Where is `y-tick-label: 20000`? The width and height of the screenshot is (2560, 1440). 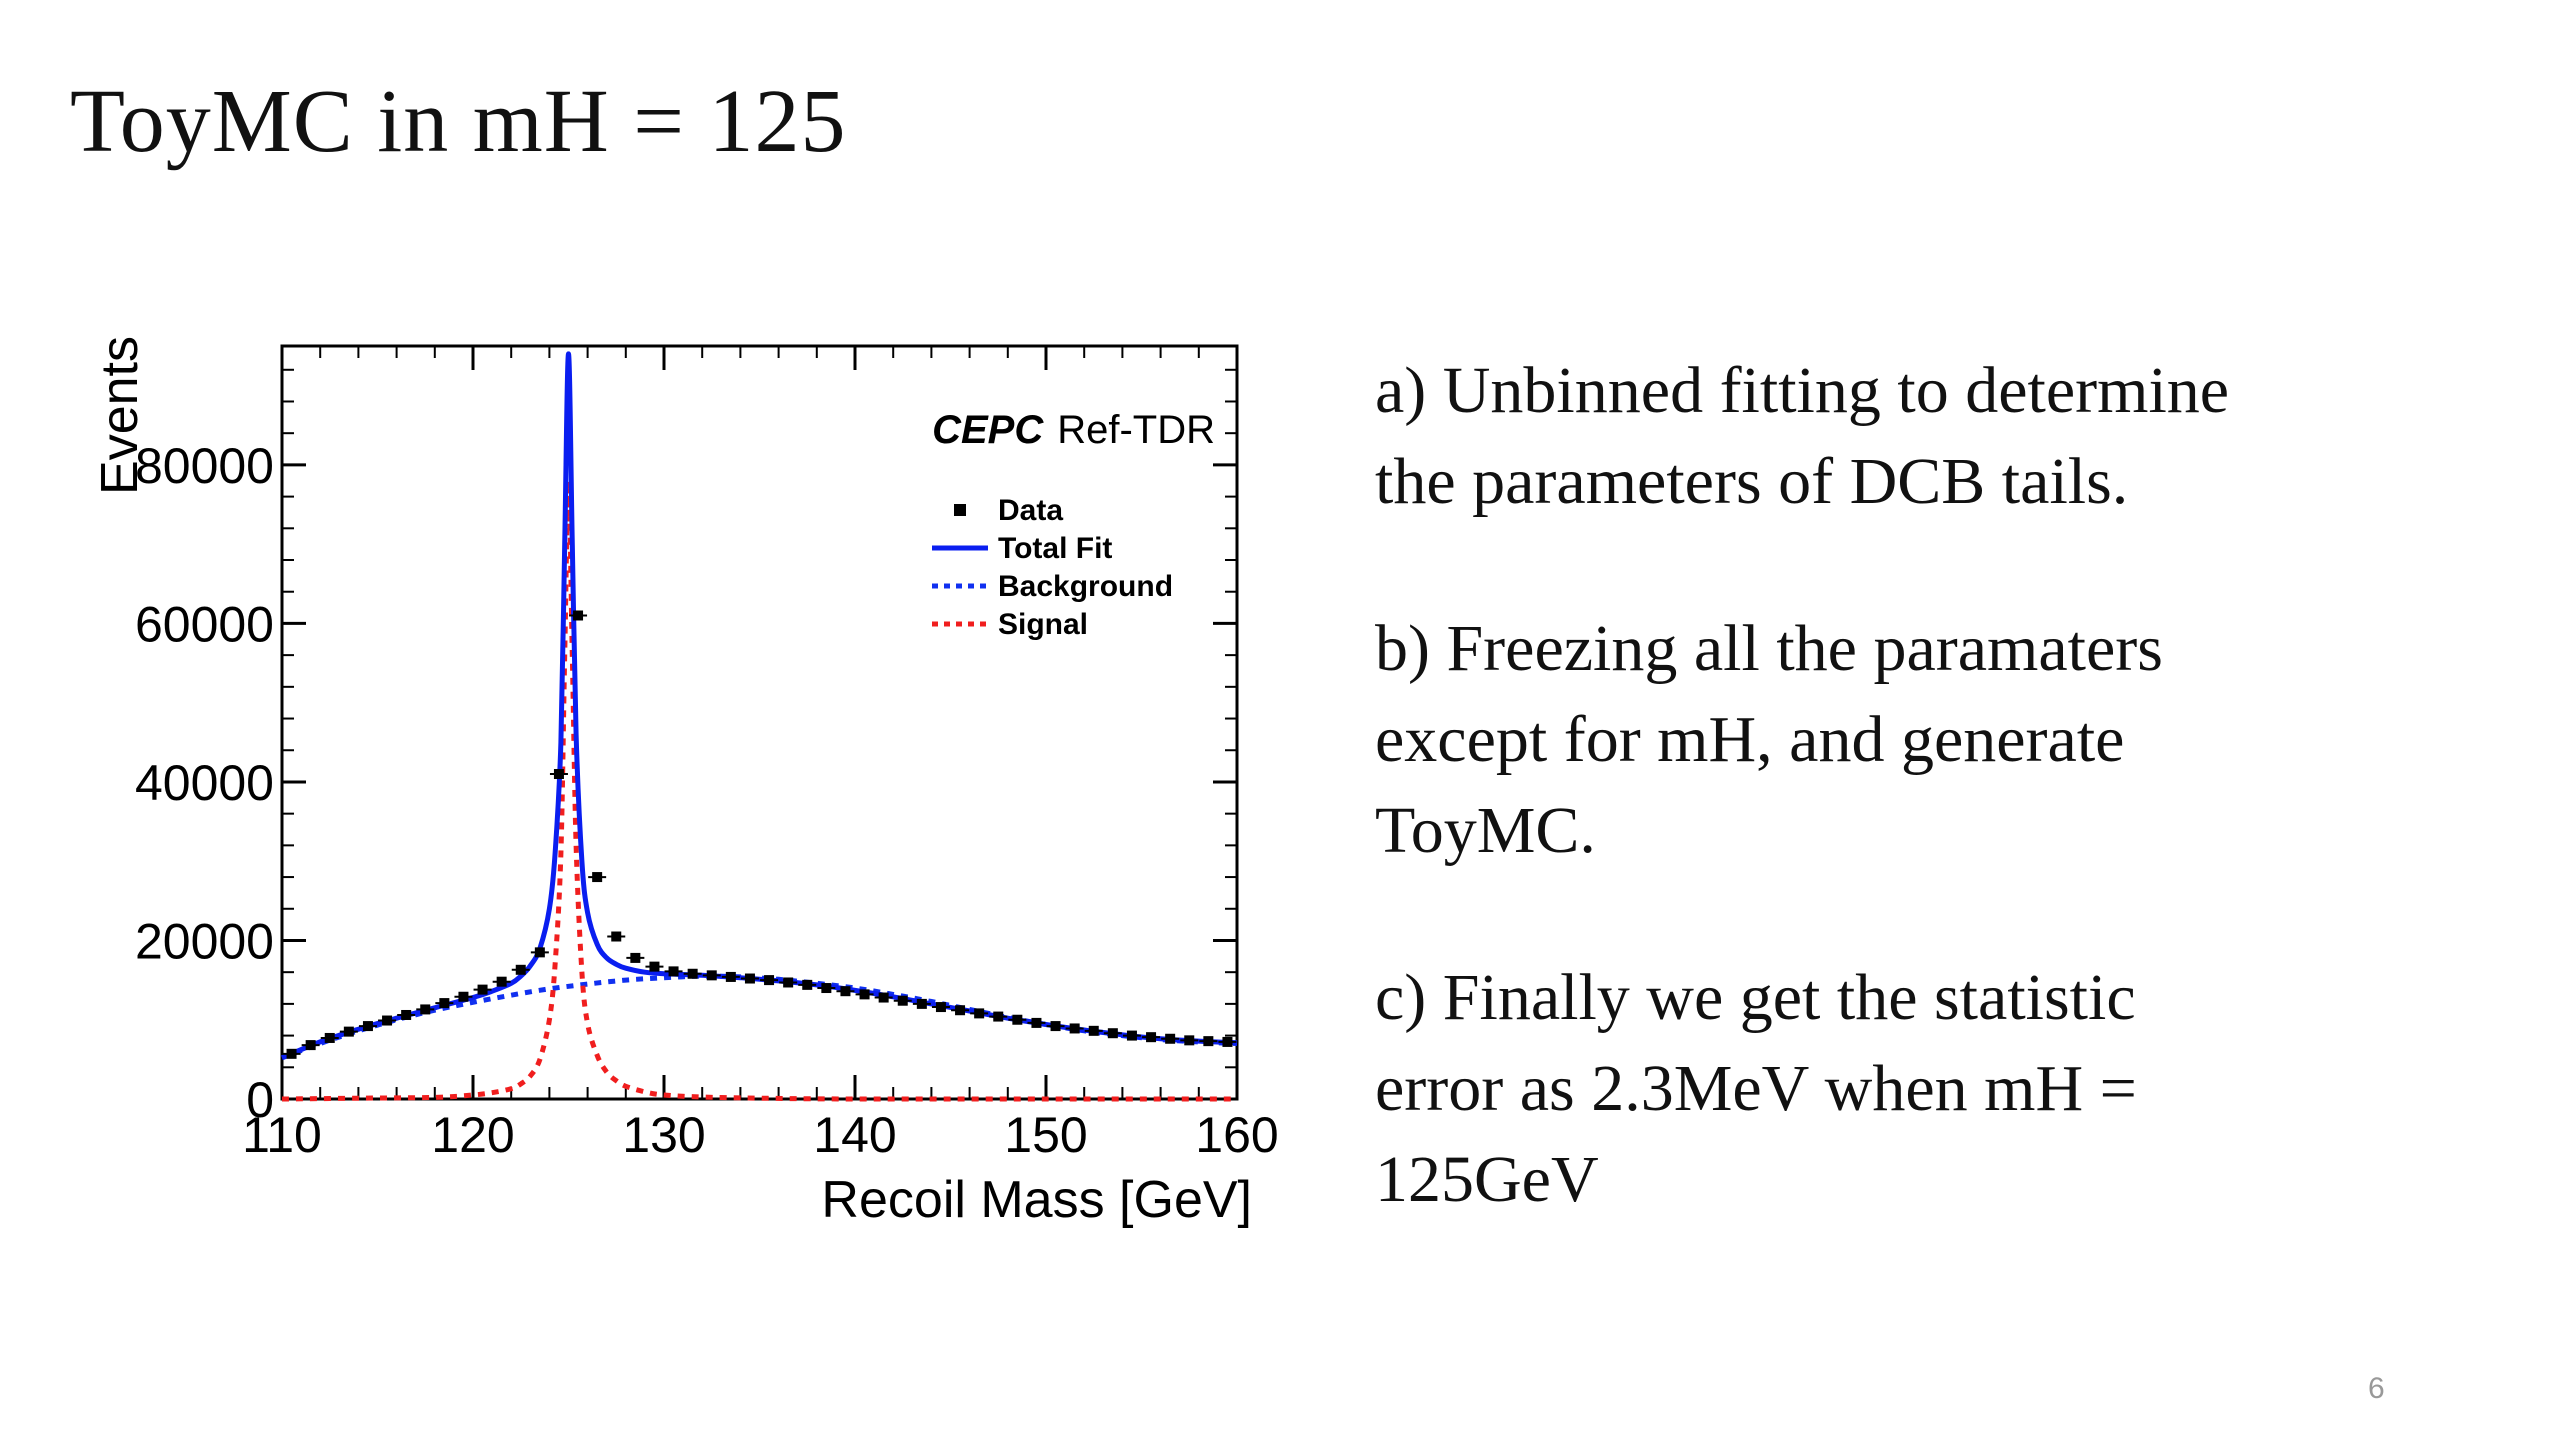
y-tick-label: 20000 is located at coordinates (204, 941).